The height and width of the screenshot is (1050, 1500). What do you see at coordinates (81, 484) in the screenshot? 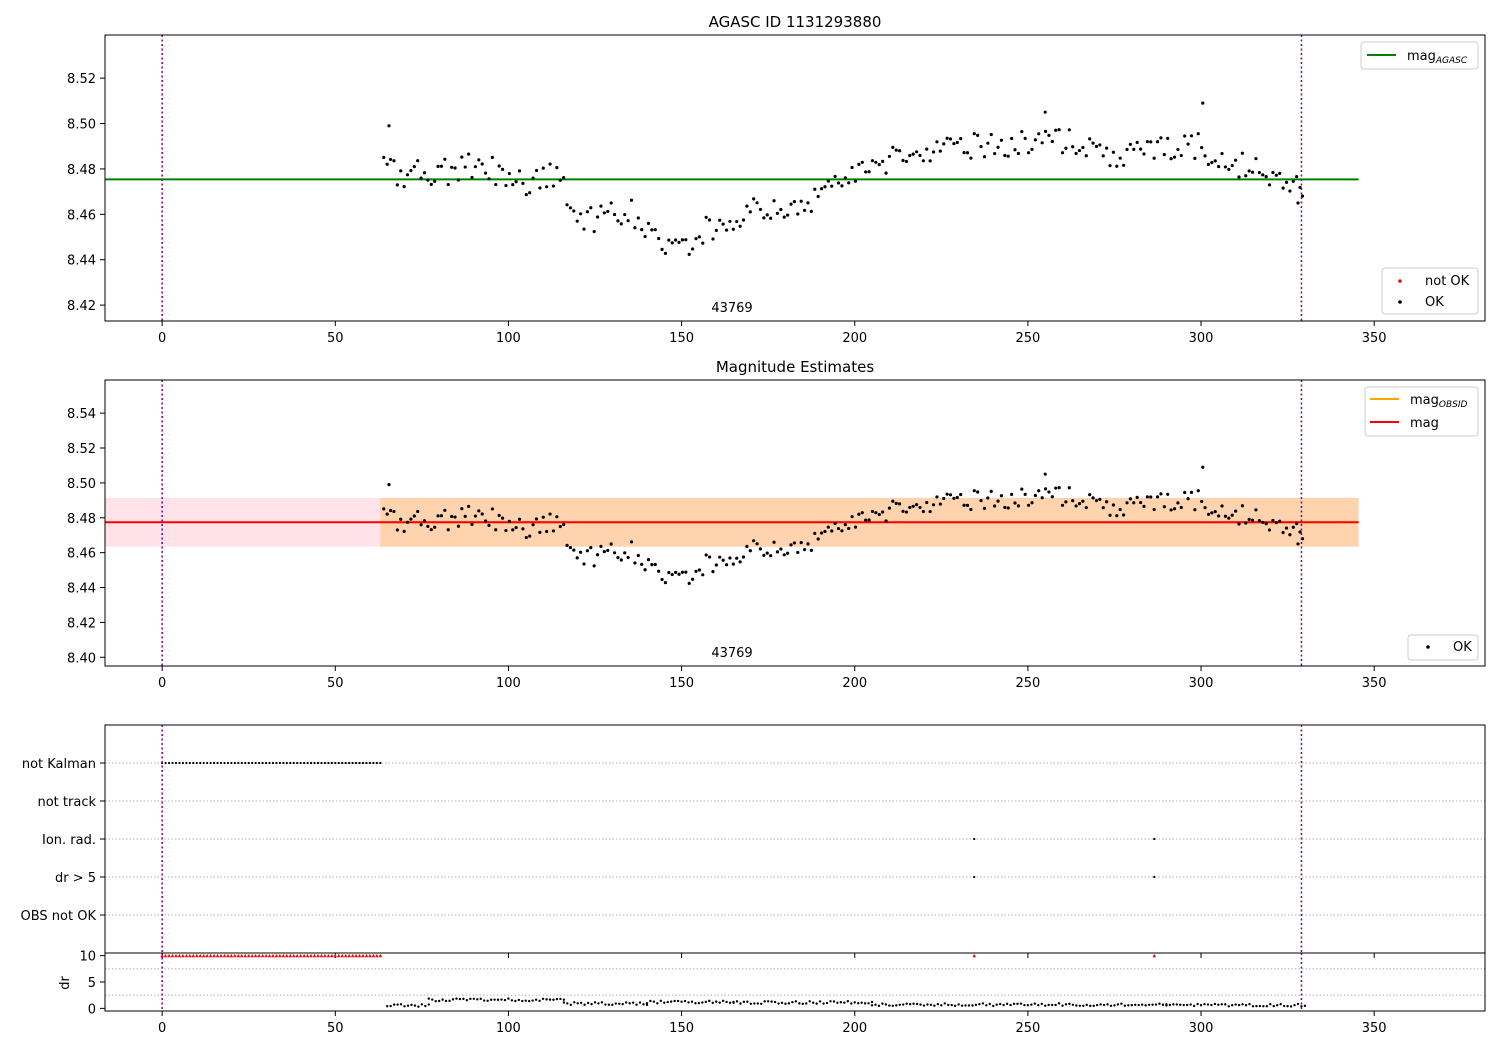
I see `panel2-ytick-label: 8.50` at bounding box center [81, 484].